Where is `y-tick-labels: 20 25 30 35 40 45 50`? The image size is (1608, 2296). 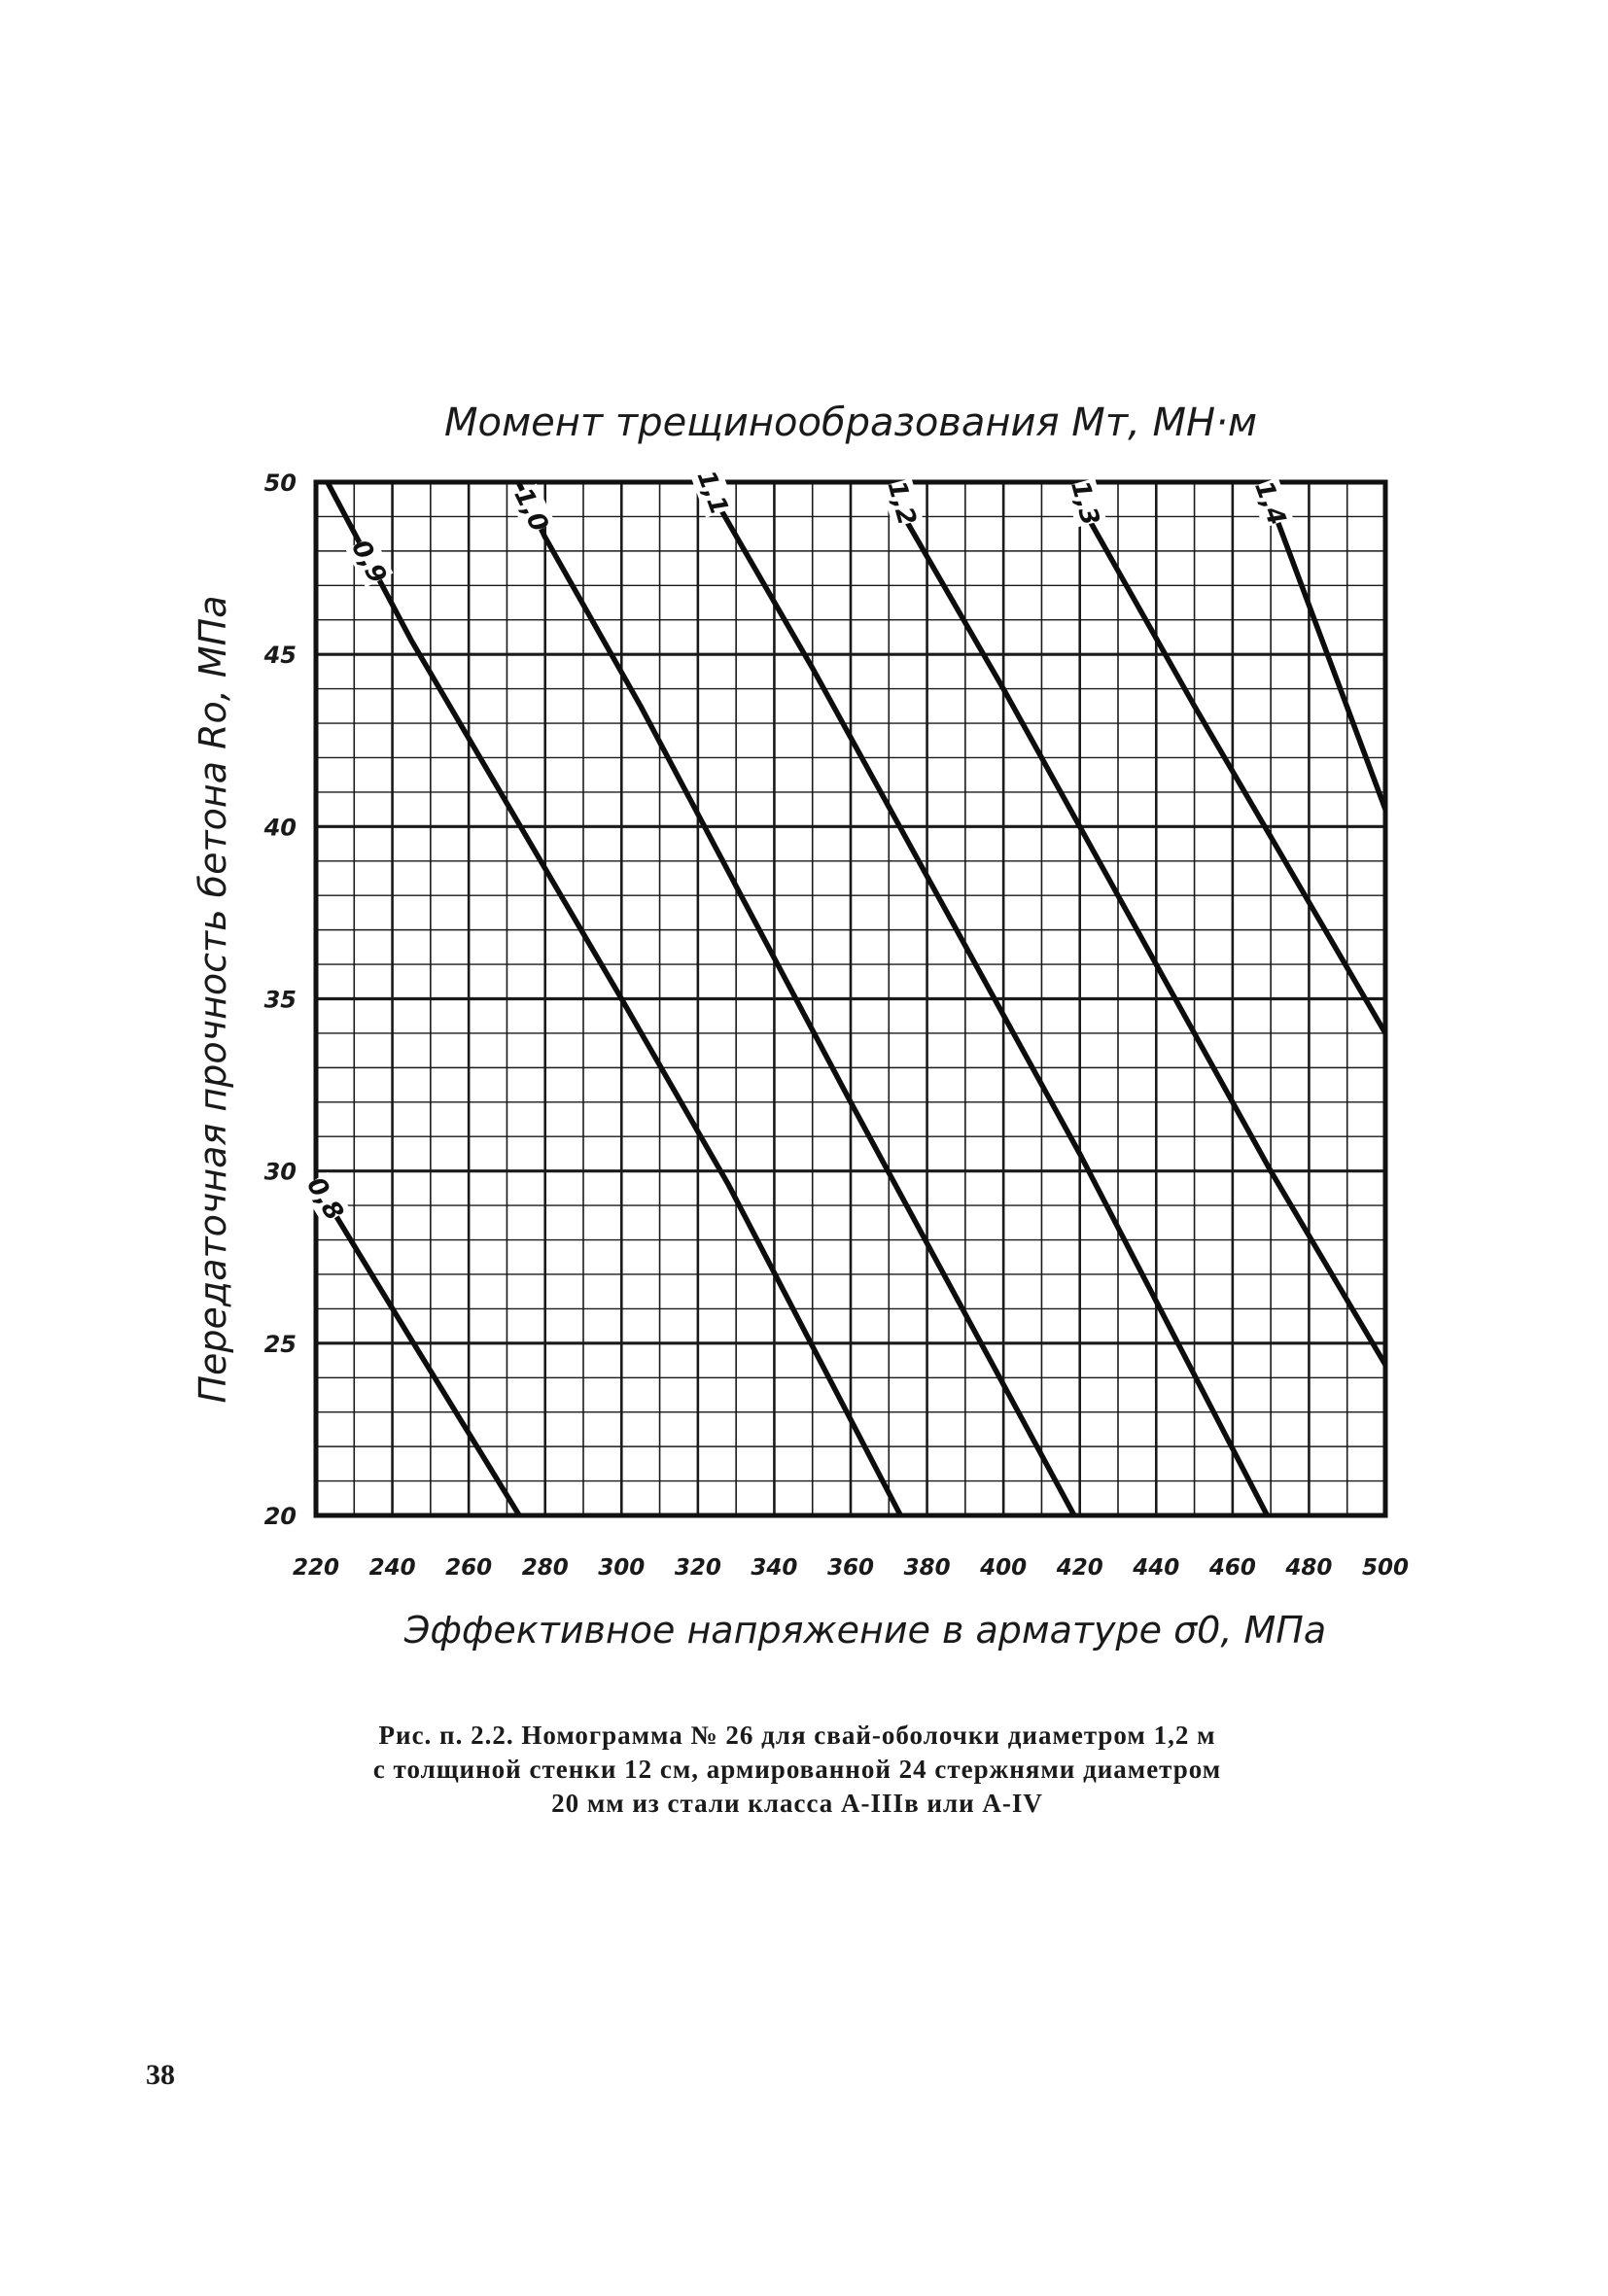
y-tick-labels: 20 25 30 35 40 45 50 is located at coordinates (280, 1000).